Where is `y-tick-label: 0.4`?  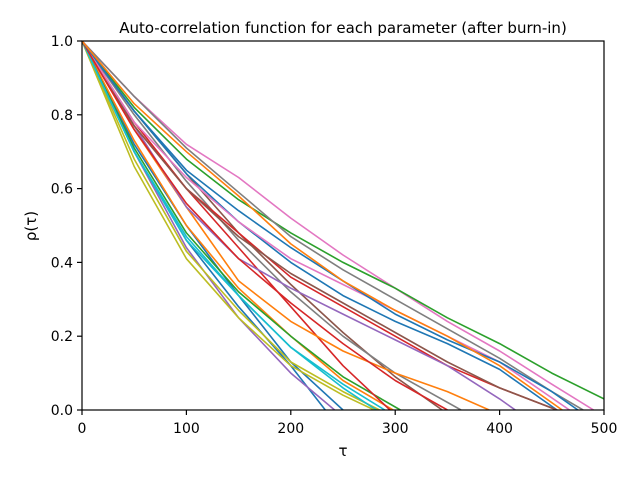
y-tick-label: 0.4 is located at coordinates (62, 263).